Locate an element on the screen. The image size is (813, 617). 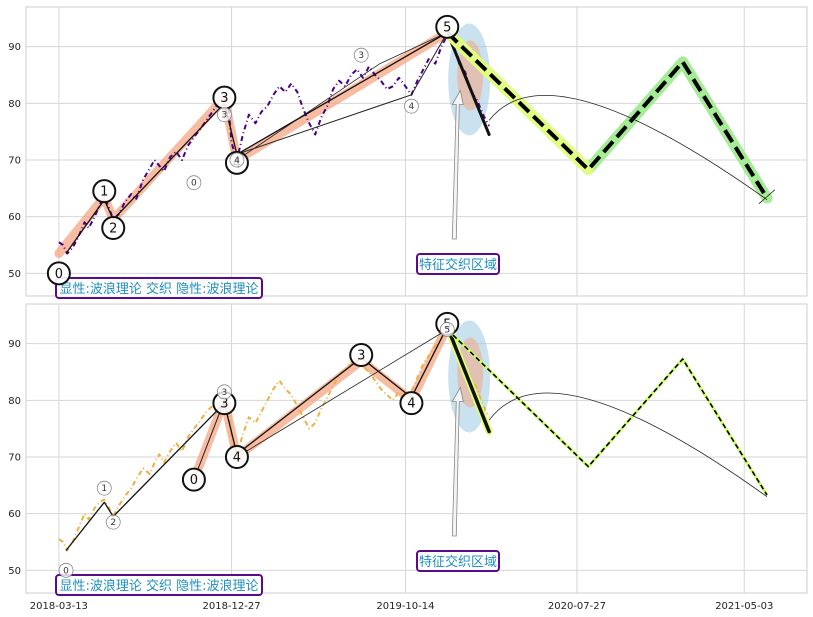
x-tick-label: 2018-03-13 is located at coordinates (59, 606).